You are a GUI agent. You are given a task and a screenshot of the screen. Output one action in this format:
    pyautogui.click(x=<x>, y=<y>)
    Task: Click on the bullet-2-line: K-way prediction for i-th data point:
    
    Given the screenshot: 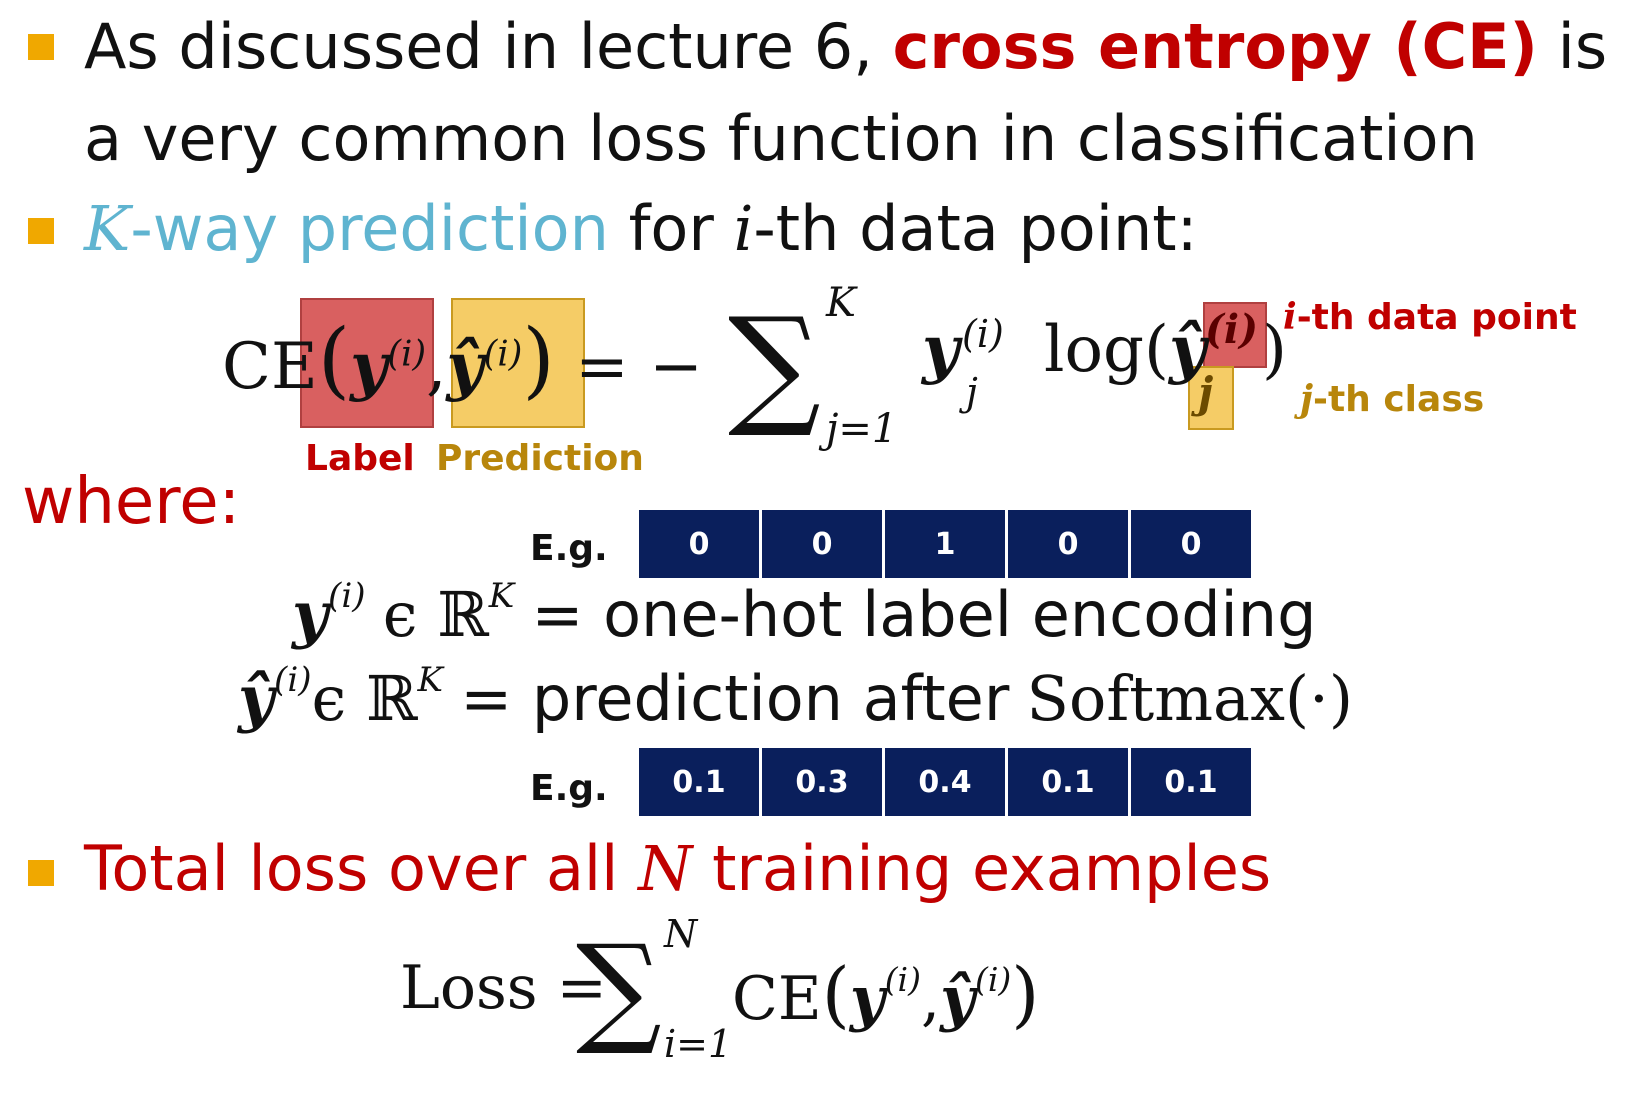 What is the action you would take?
    pyautogui.click(x=641, y=228)
    